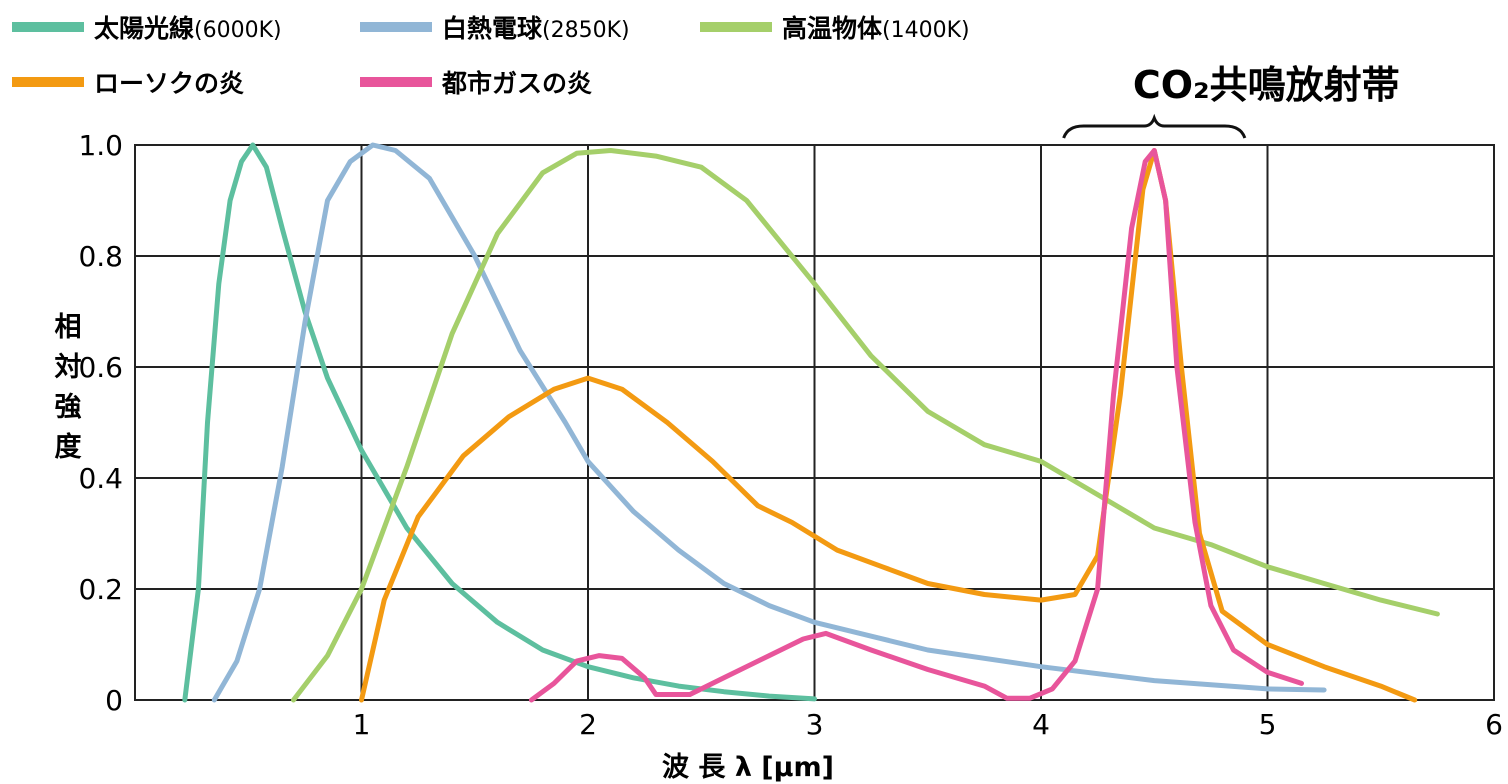 This screenshot has width=1508, height=784. I want to click on x-tick-label: 4, so click(1041, 724).